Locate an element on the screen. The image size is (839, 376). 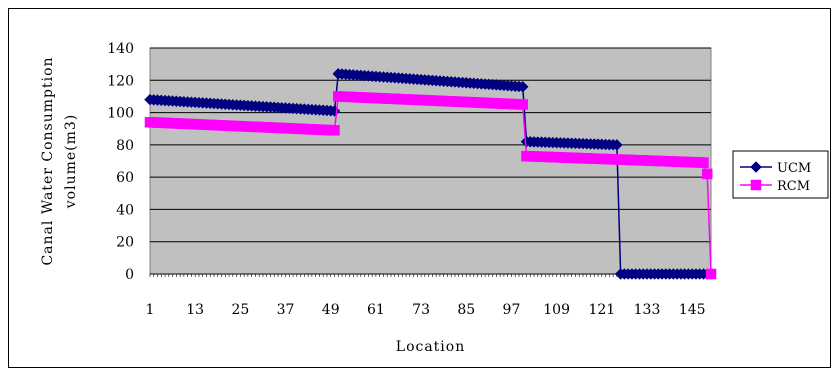
legend-marker-rcm is located at coordinates (756, 185).